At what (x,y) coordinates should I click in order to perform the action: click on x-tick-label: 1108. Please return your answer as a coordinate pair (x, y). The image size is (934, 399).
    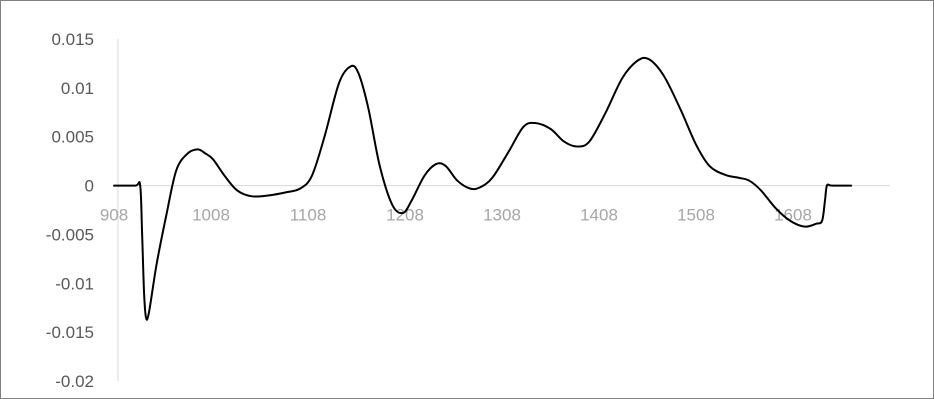
    Looking at the image, I should click on (308, 215).